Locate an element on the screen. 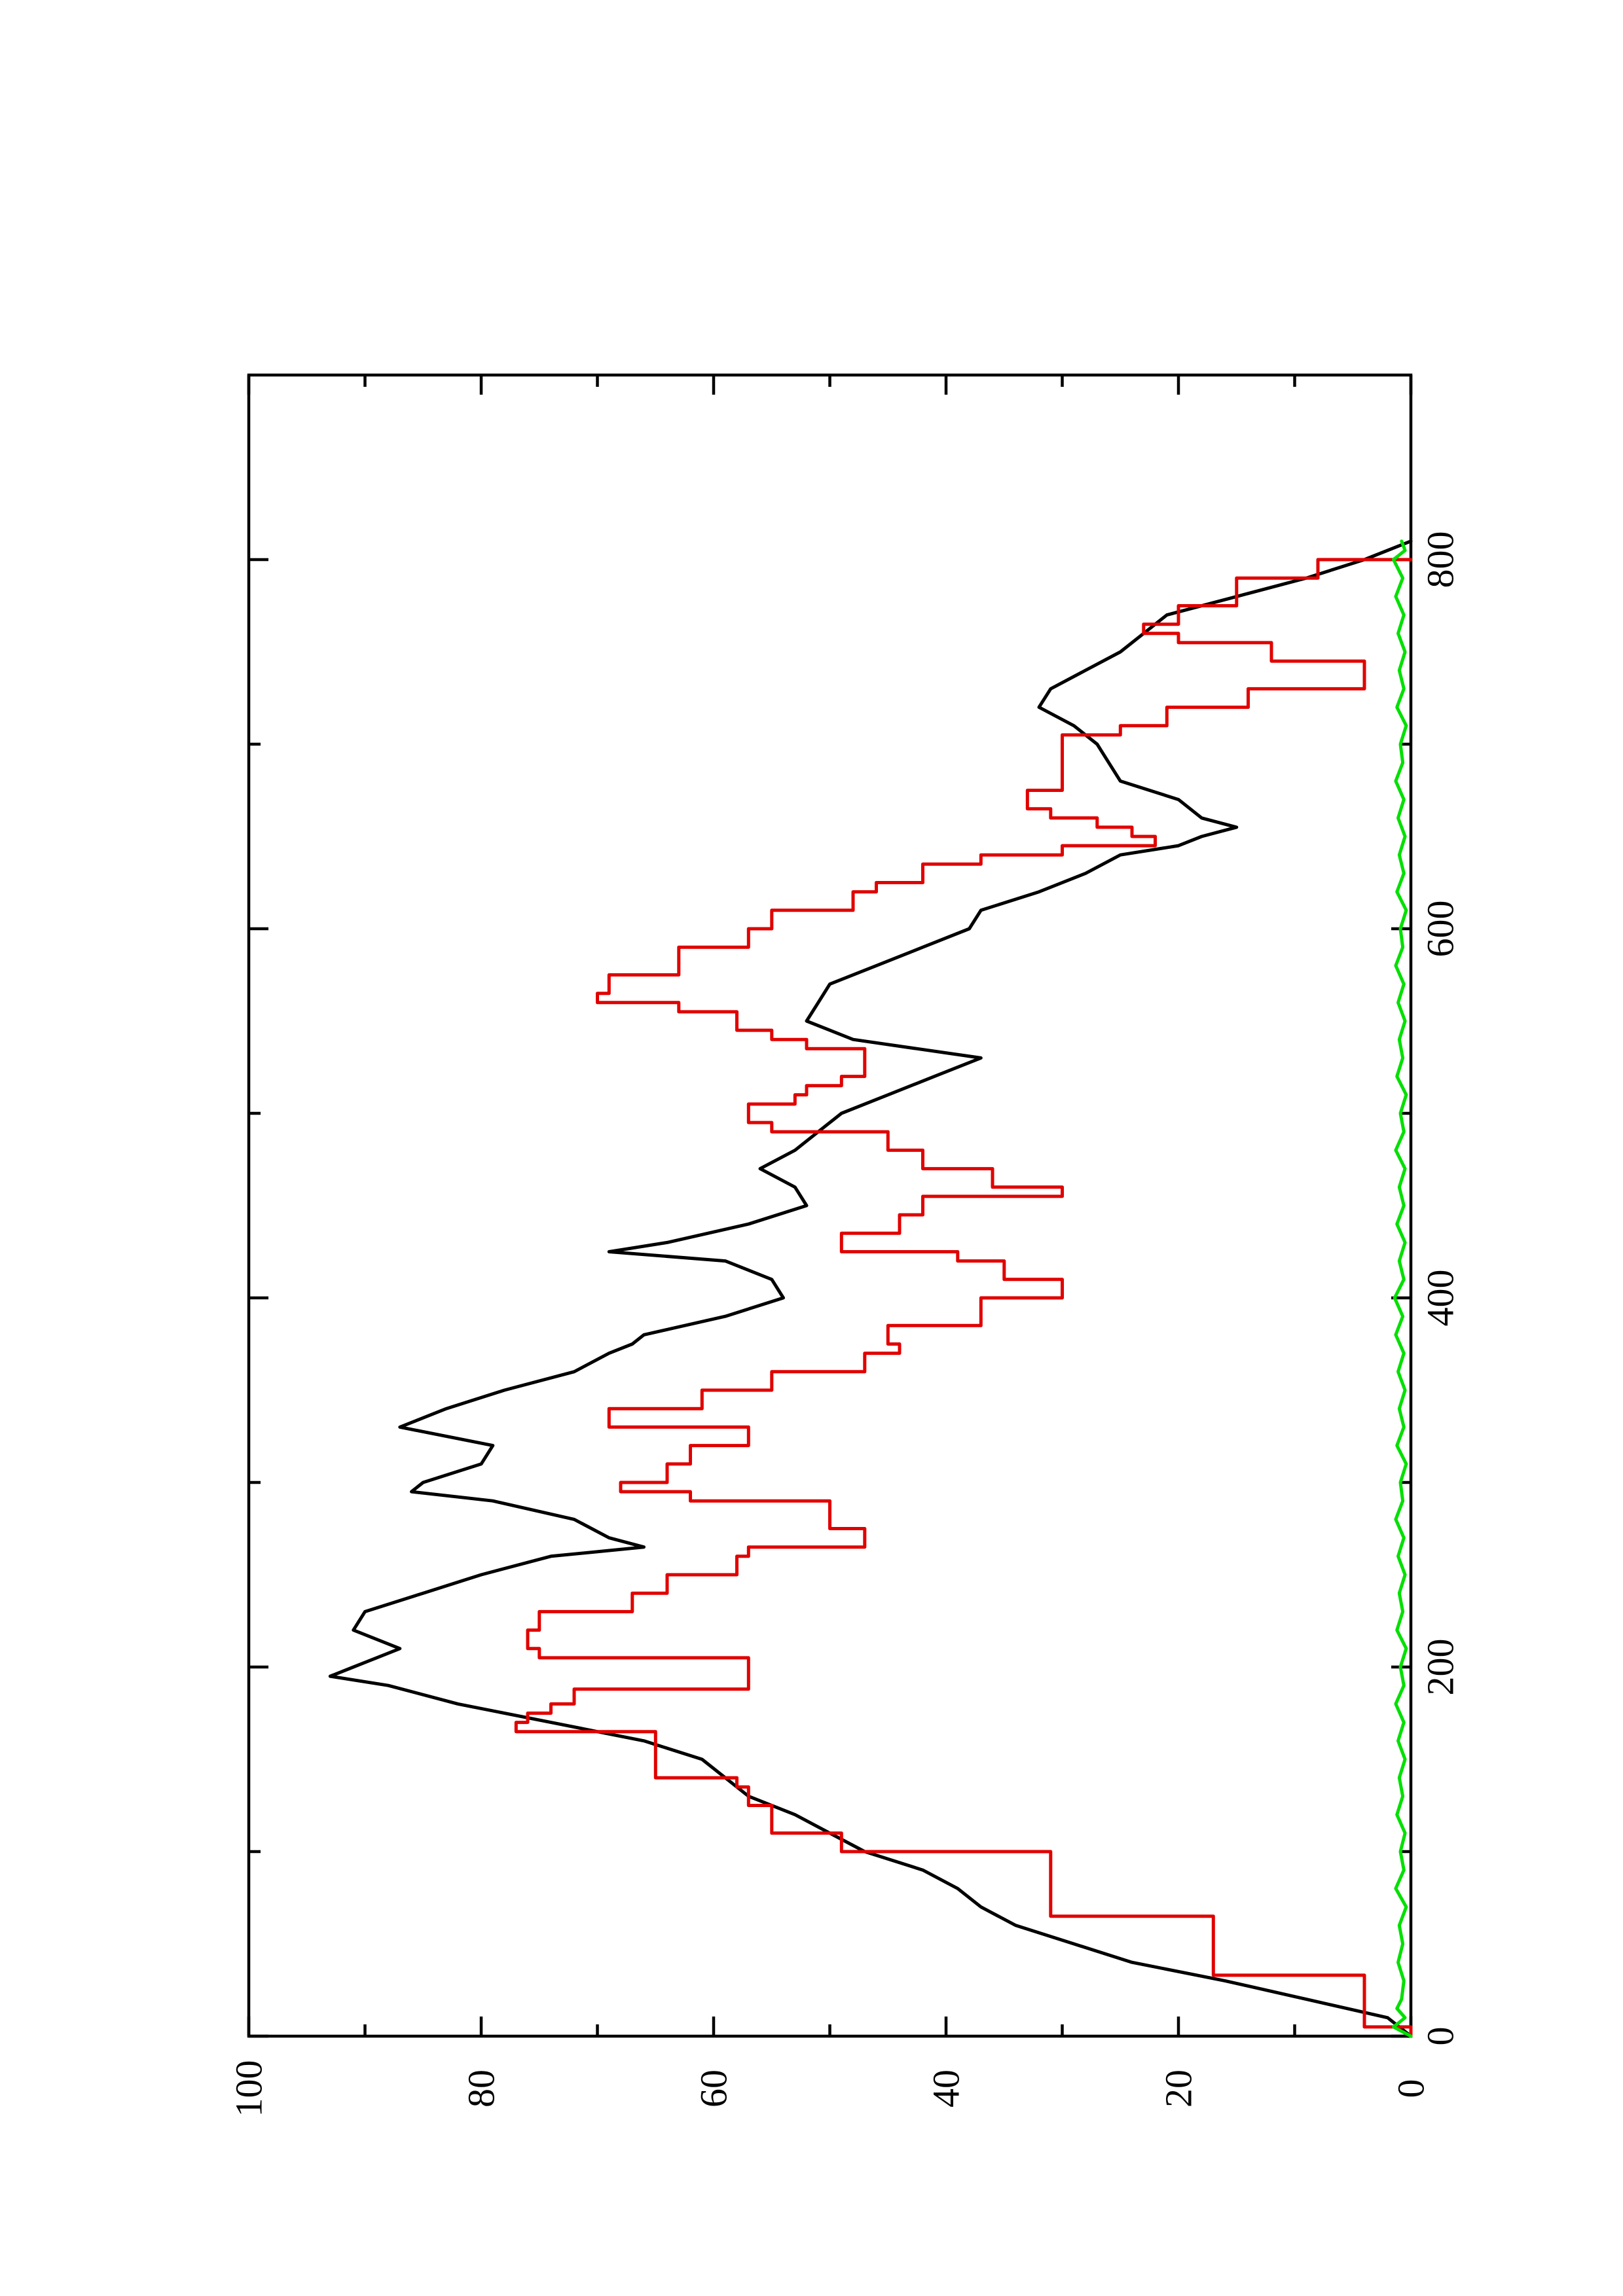 Image resolution: width=1623 pixels, height=2296 pixels. y-tick-label: 60 is located at coordinates (714, 2089).